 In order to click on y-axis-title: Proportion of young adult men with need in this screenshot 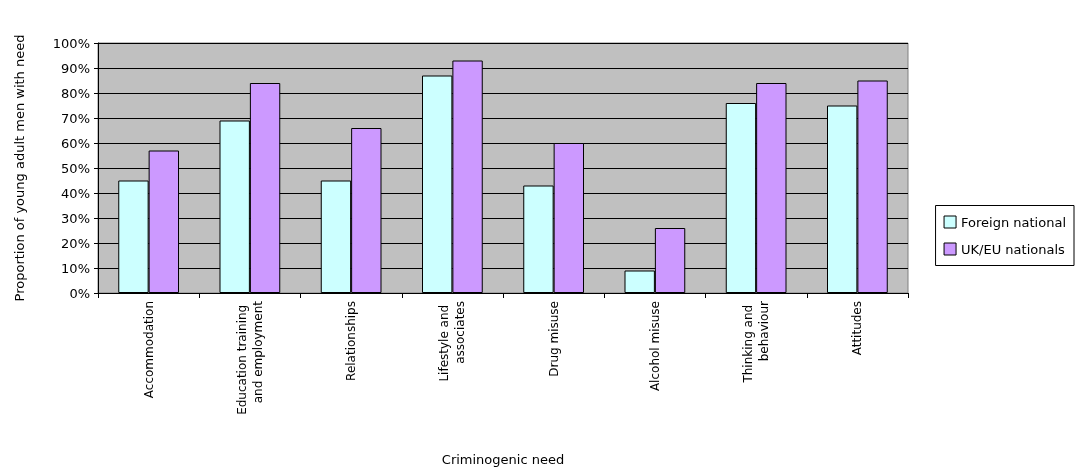, I will do `click(19, 168)`.